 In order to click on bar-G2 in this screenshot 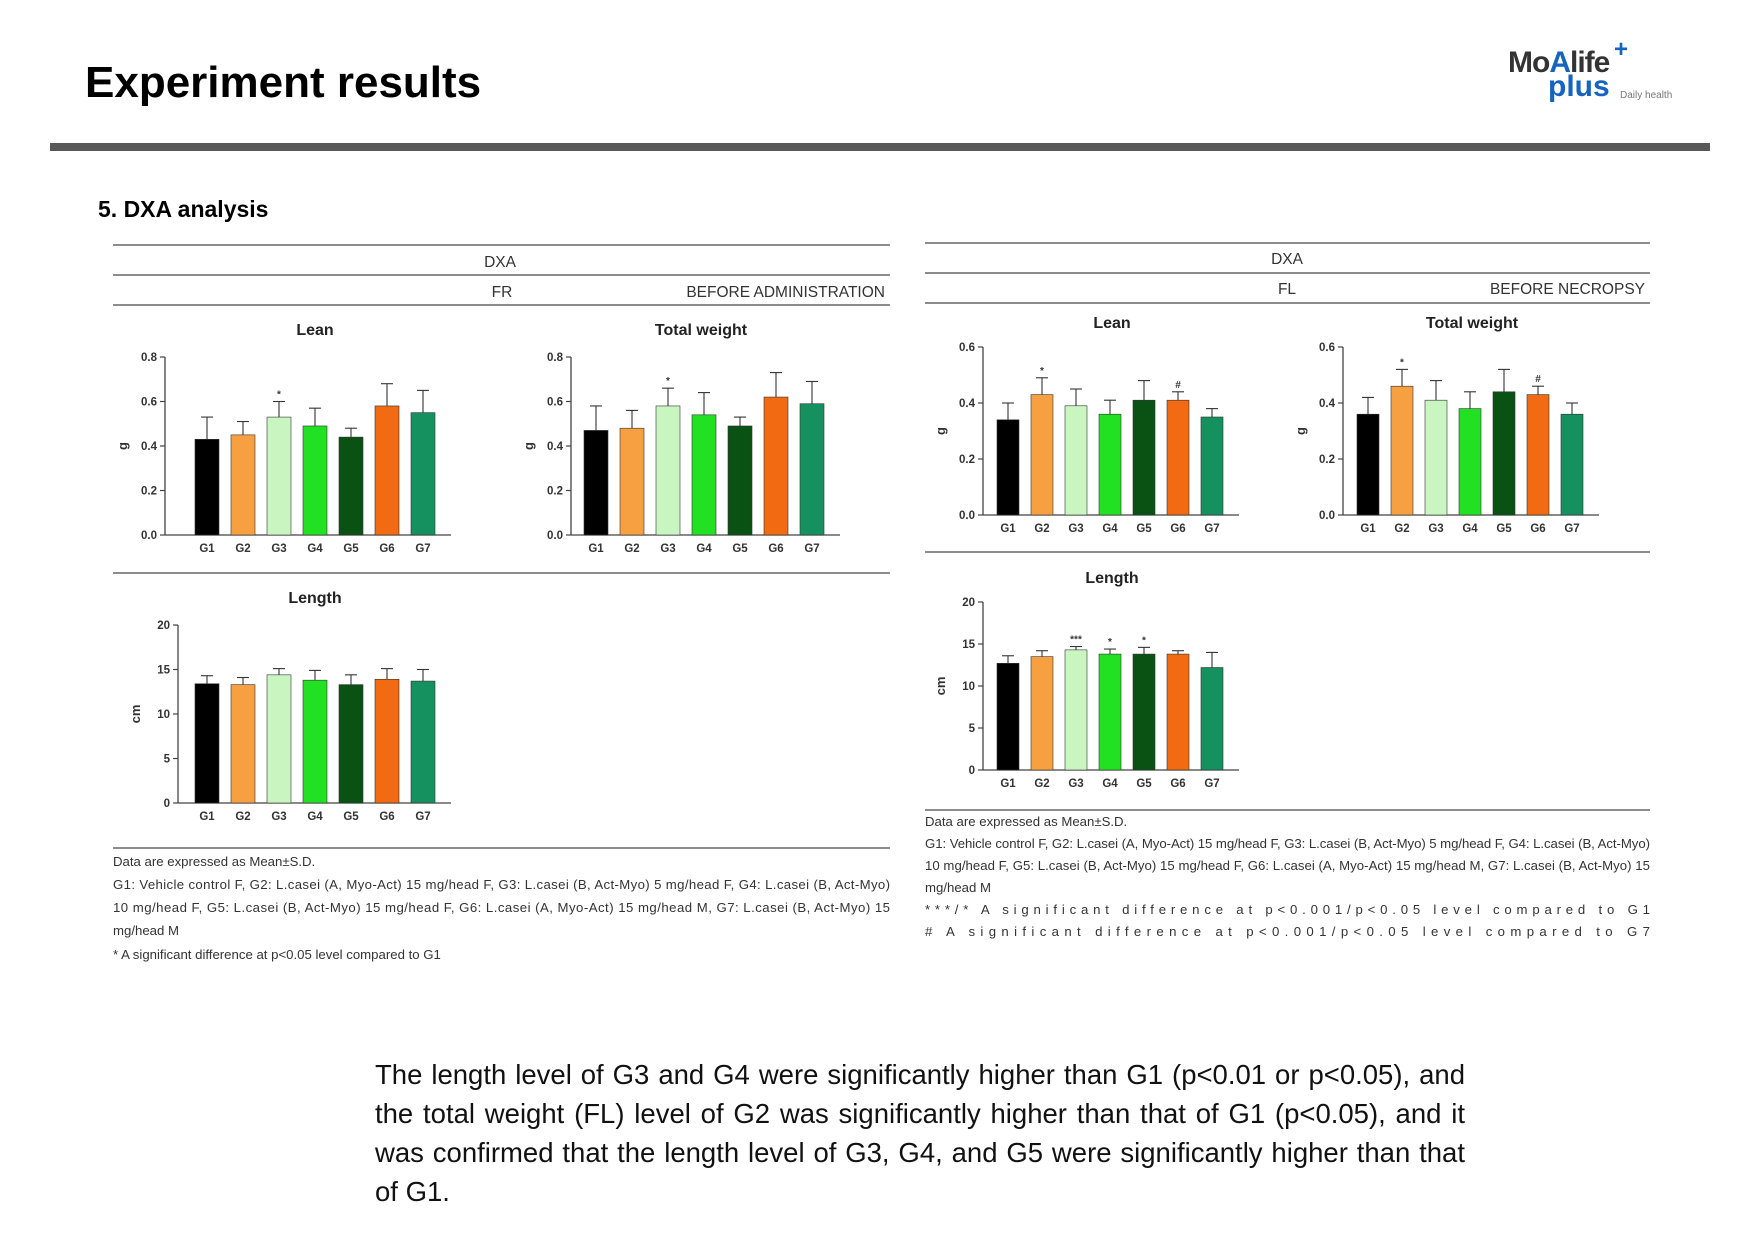, I will do `click(1042, 455)`.